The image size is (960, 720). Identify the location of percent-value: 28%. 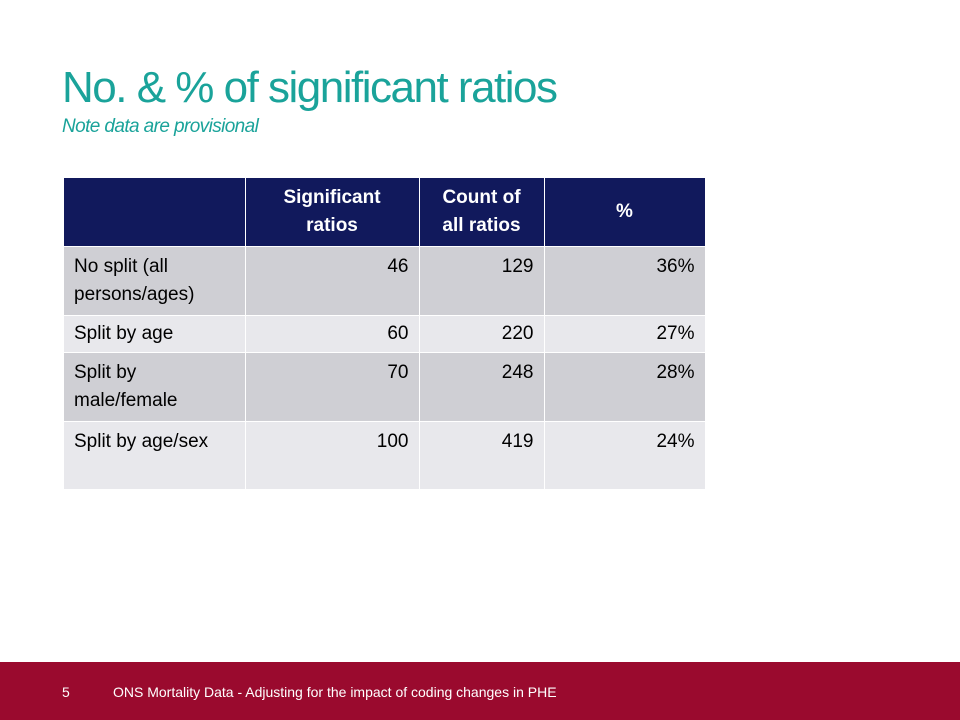
(625, 387).